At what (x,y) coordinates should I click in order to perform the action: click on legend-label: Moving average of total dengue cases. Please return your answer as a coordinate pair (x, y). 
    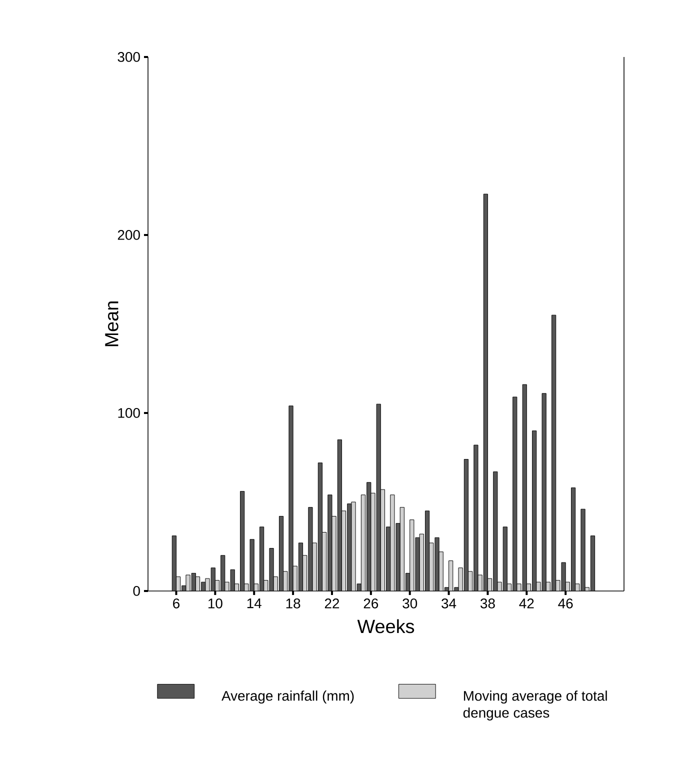
    Looking at the image, I should click on (535, 705).